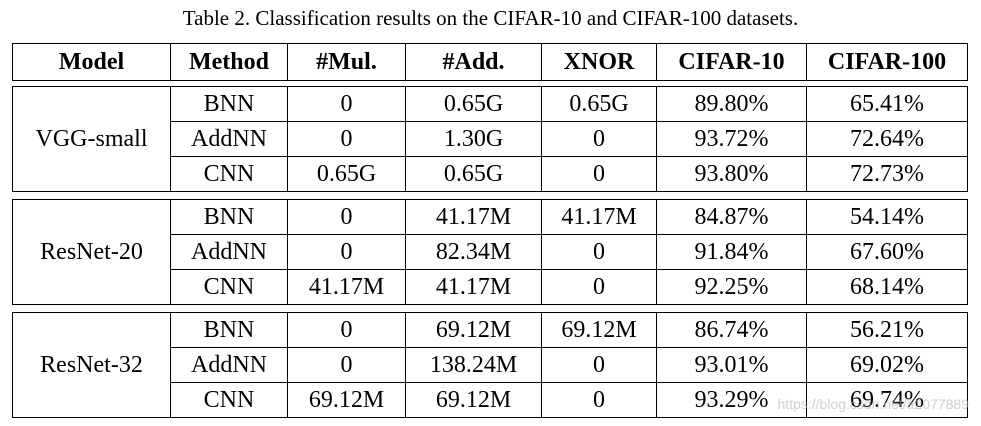 Image resolution: width=981 pixels, height=426 pixels. I want to click on table-row: CNN 0.65G 0.65G 0 93.80% 72.73%, so click(490, 174).